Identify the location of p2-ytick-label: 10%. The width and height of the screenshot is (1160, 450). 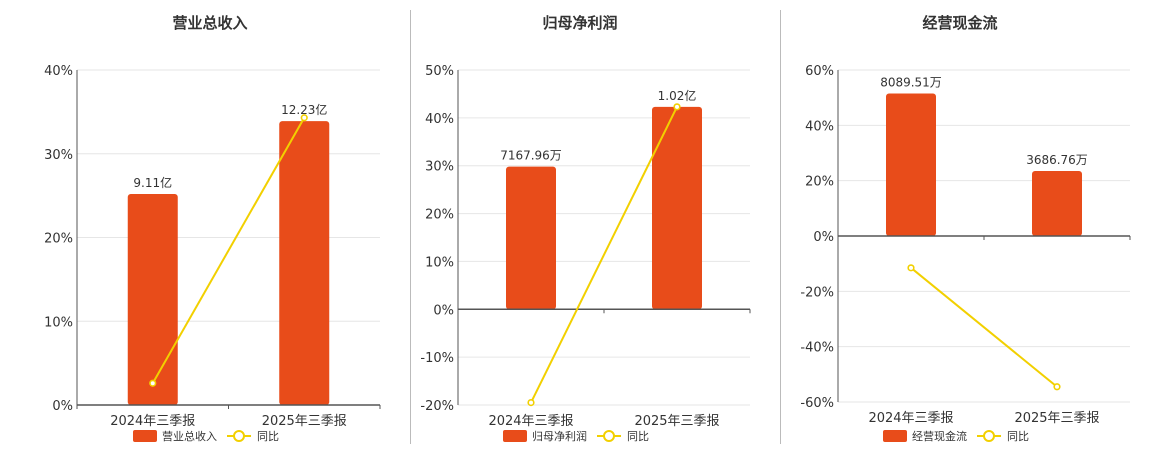
(439, 262).